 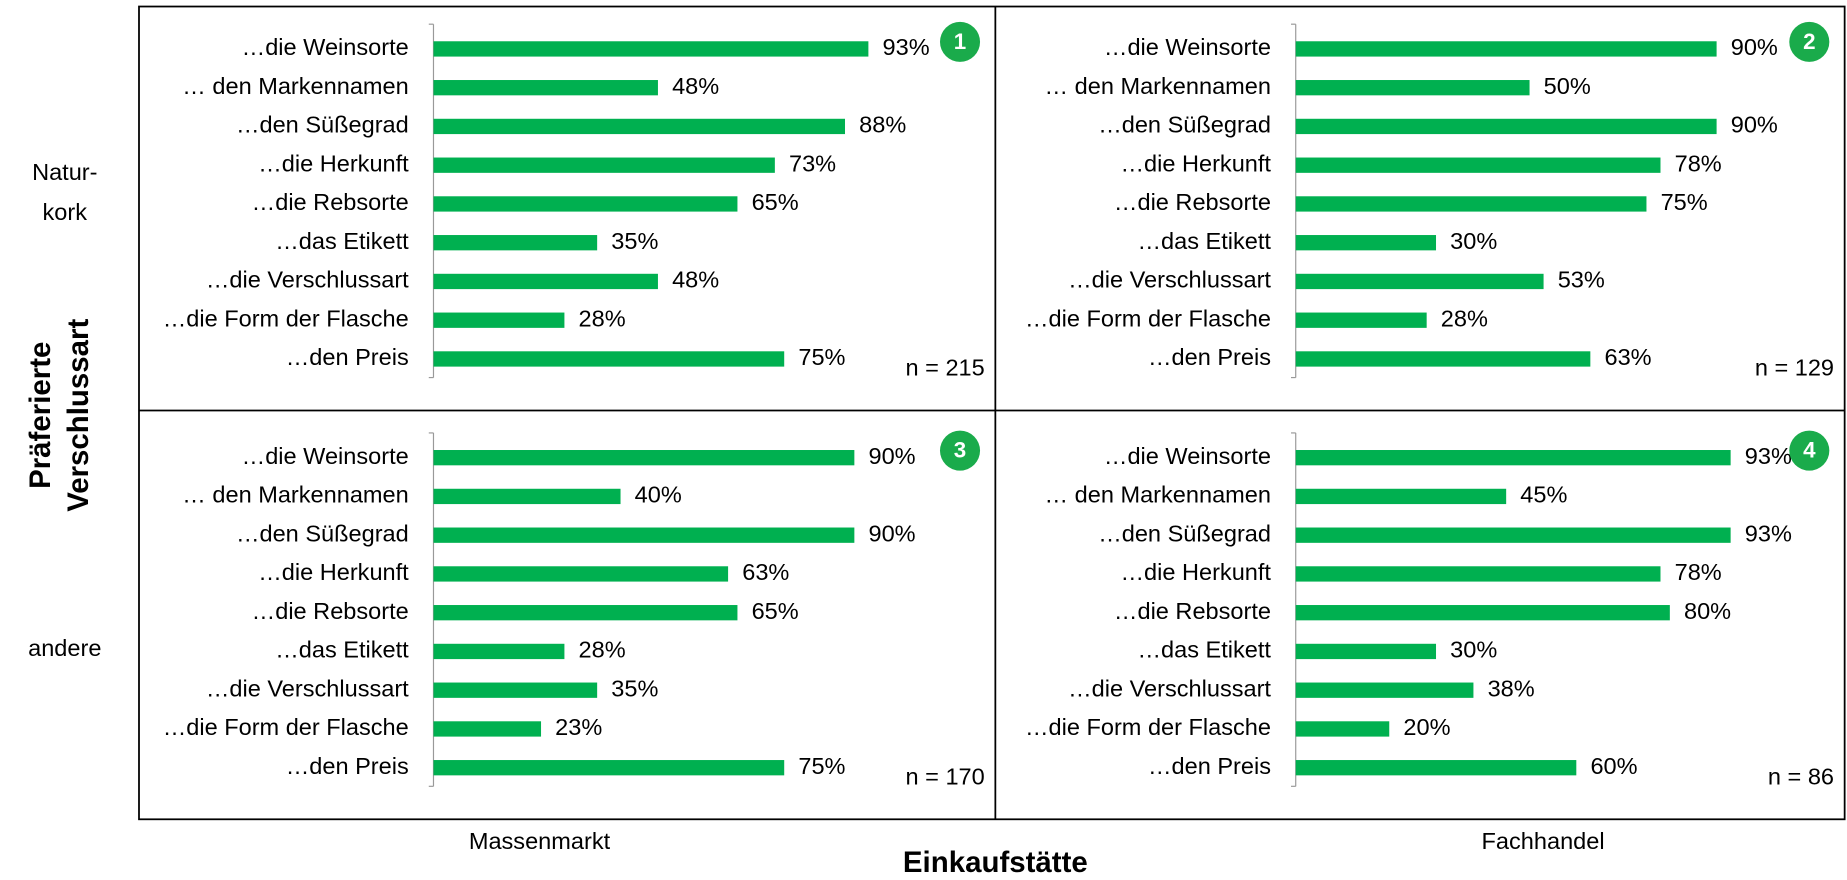 What do you see at coordinates (578, 727) in the screenshot?
I see `value-label: 23%` at bounding box center [578, 727].